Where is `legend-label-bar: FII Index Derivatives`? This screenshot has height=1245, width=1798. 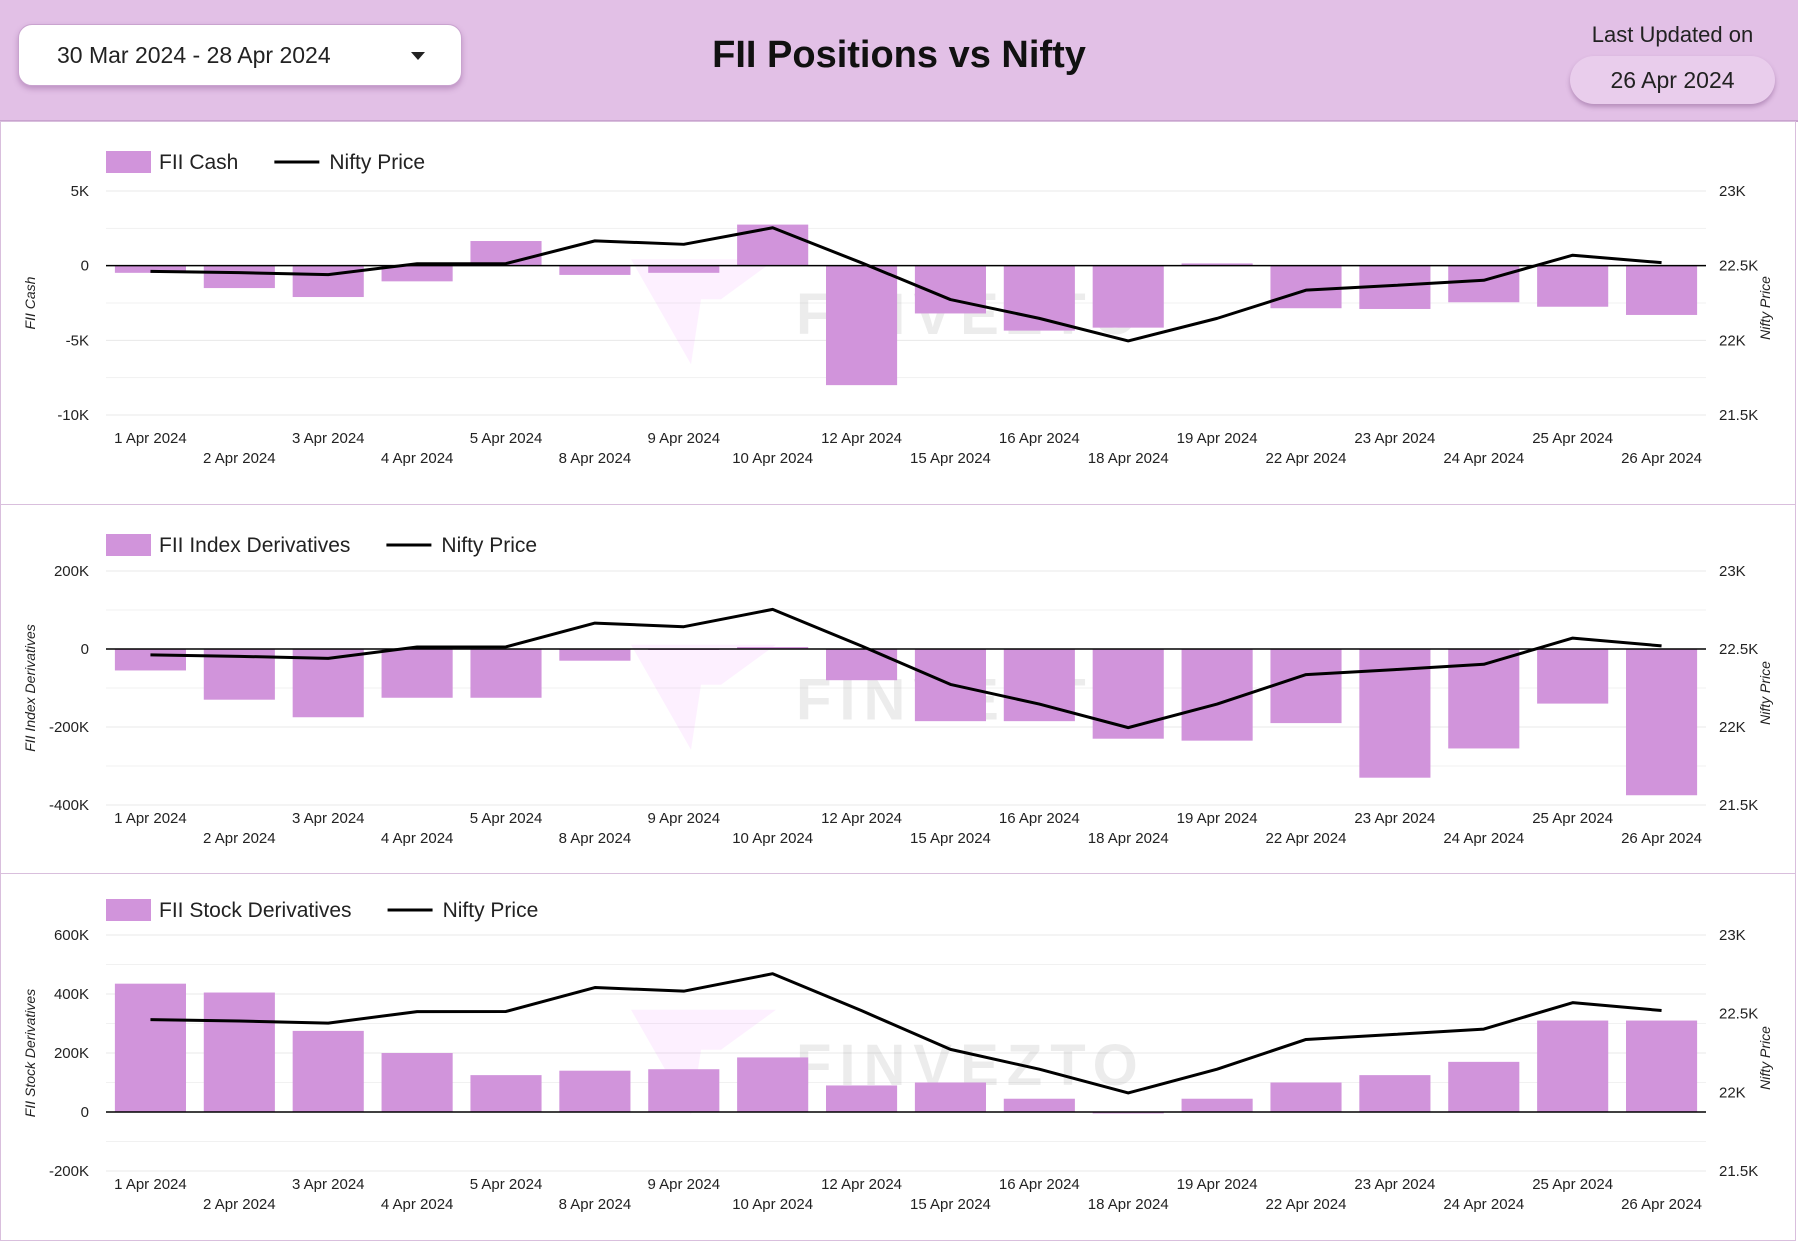
legend-label-bar: FII Index Derivatives is located at coordinates (254, 545).